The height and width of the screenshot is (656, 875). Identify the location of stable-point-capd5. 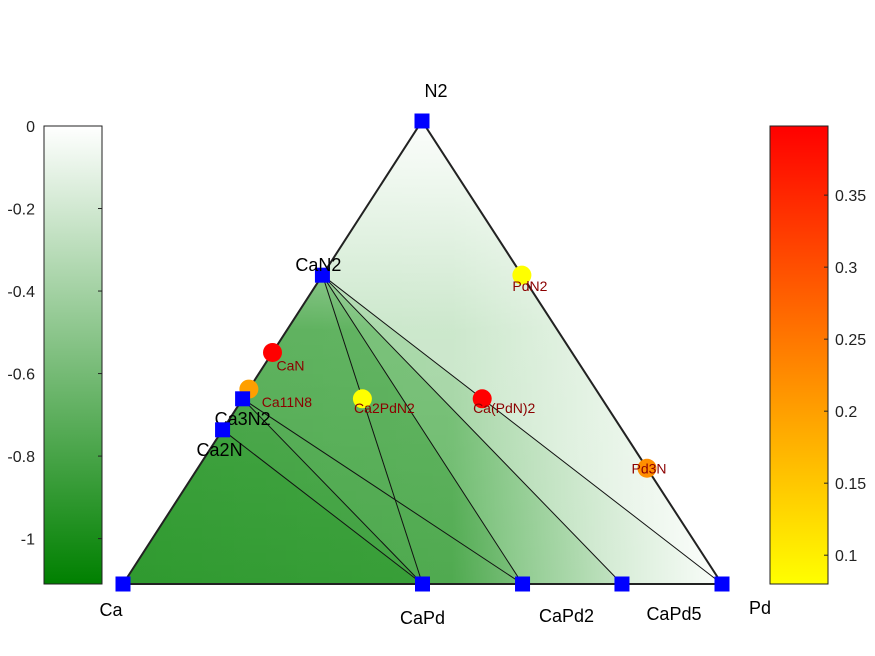
(622, 584).